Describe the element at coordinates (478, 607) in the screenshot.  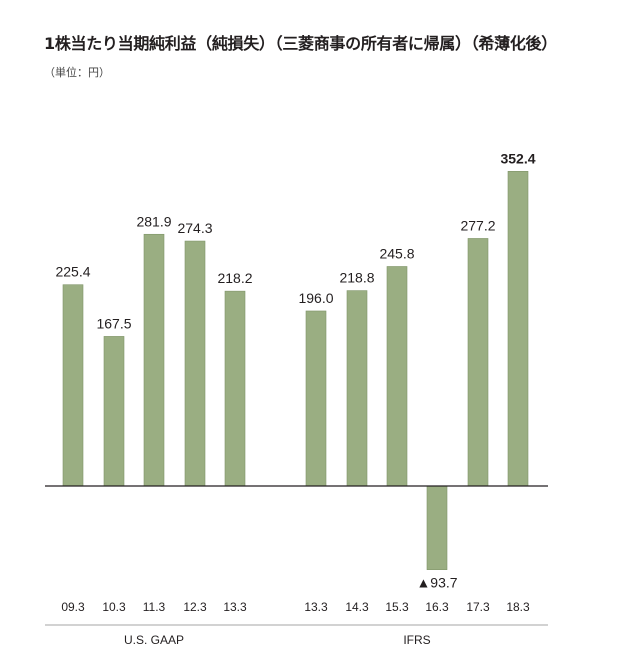
I see `category-label-9: 17.3` at that location.